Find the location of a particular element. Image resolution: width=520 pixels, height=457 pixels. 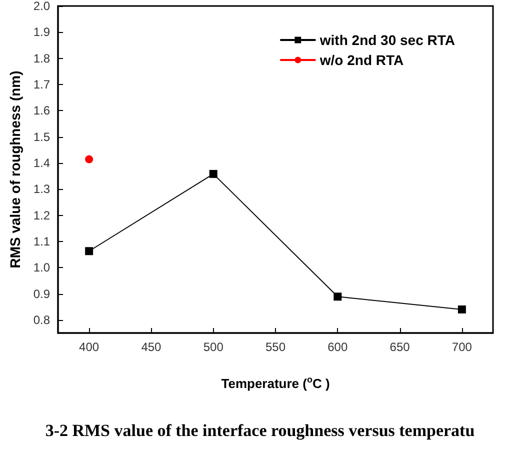

y-tick-label: 1.9 is located at coordinates (41, 32).